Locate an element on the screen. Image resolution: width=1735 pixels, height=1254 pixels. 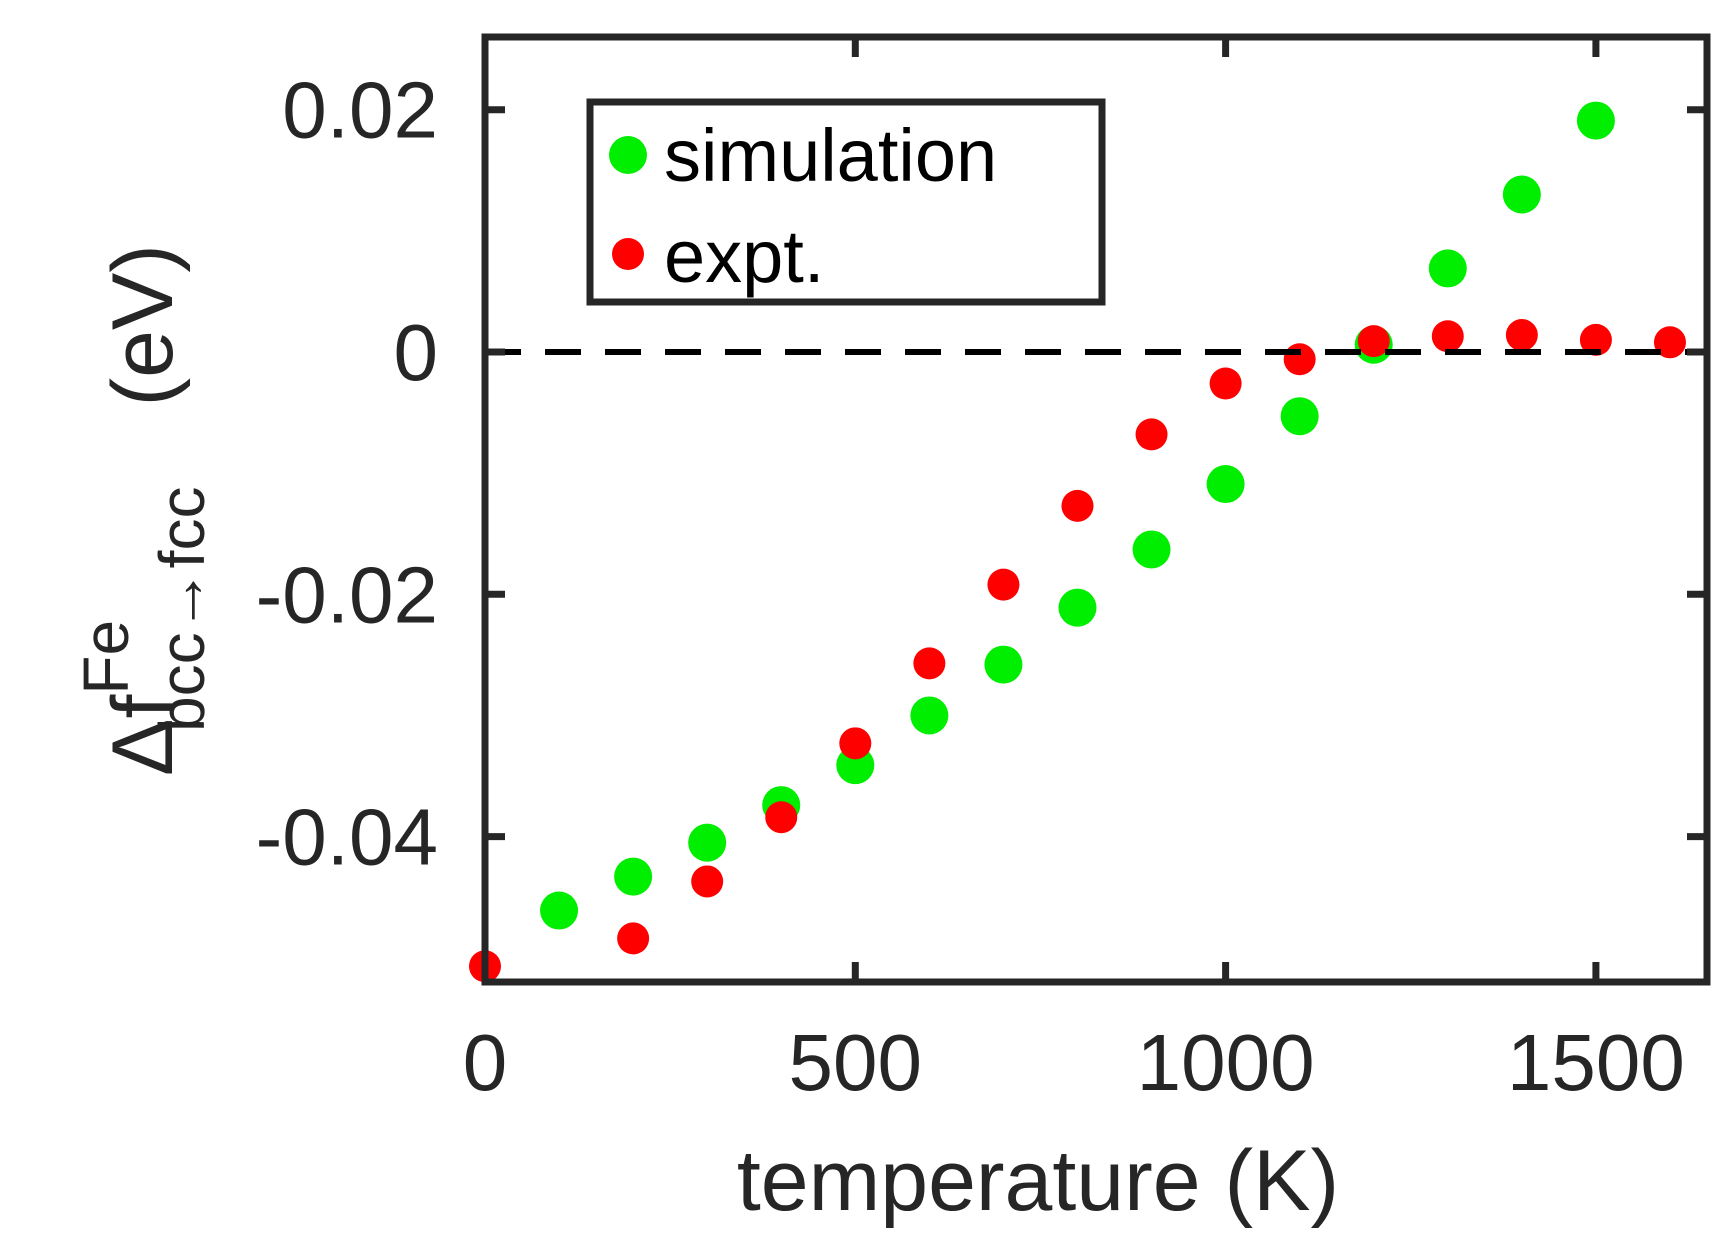
x-tick-label: 500 is located at coordinates (855, 1062).